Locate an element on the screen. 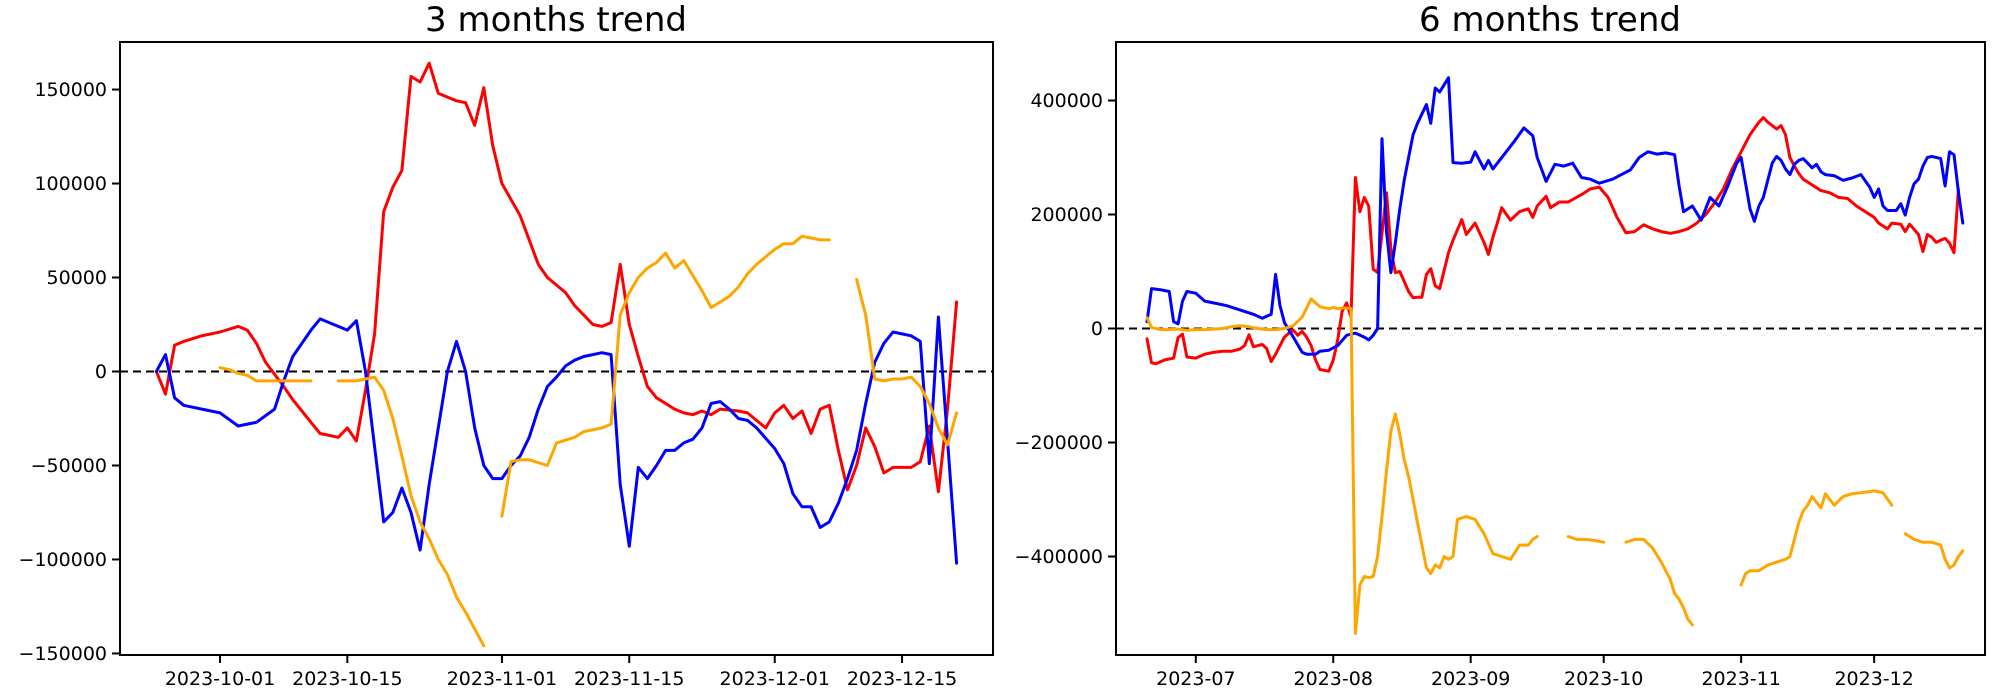 Image resolution: width=2000 pixels, height=700 pixels. red-series-line is located at coordinates (1552, 244).